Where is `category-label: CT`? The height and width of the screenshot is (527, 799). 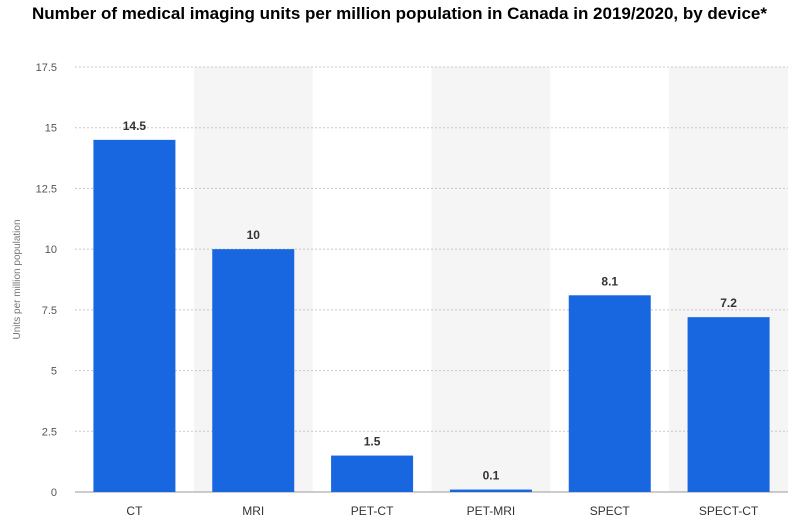
category-label: CT is located at coordinates (134, 511).